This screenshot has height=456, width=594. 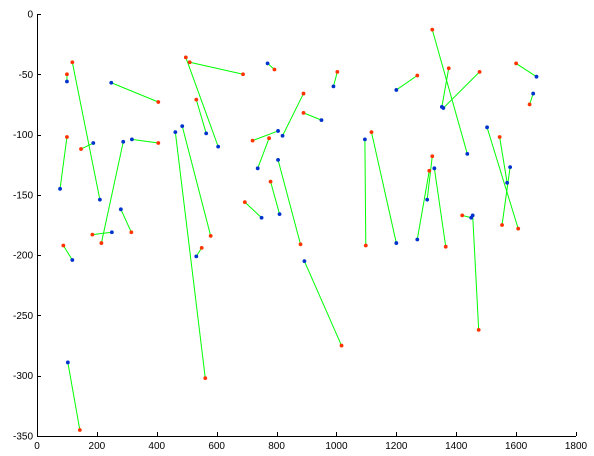 I want to click on y-tick-label: -200, so click(x=23, y=256).